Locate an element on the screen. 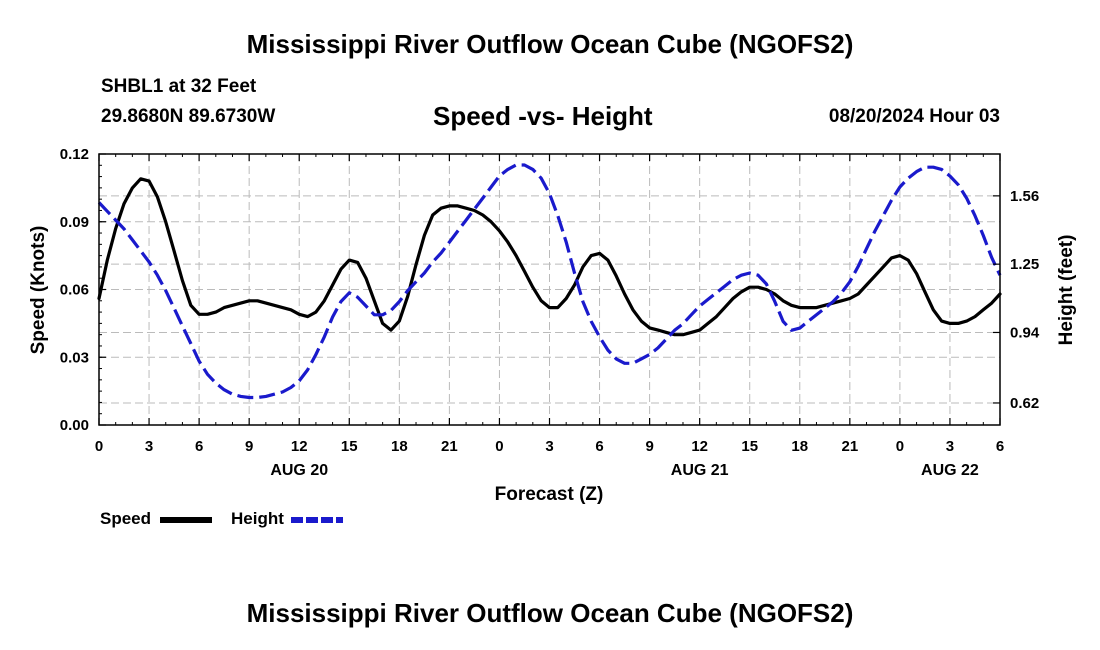 The image size is (1100, 650). date-label: AUG 20 is located at coordinates (299, 470).